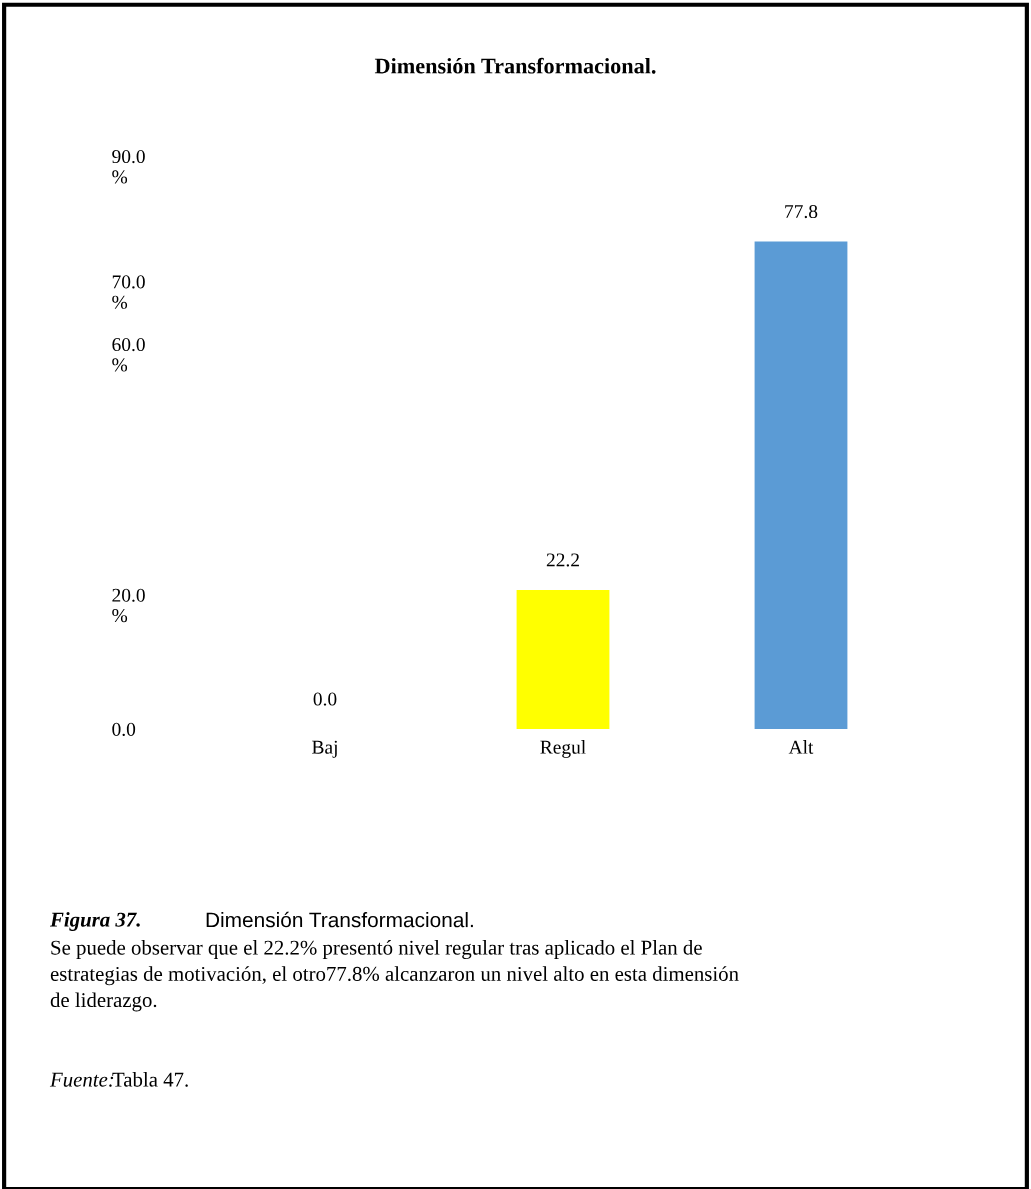 Image resolution: width=1031 pixels, height=1189 pixels. Describe the element at coordinates (801, 747) in the screenshot. I see `x-tick-label: Alt` at that location.